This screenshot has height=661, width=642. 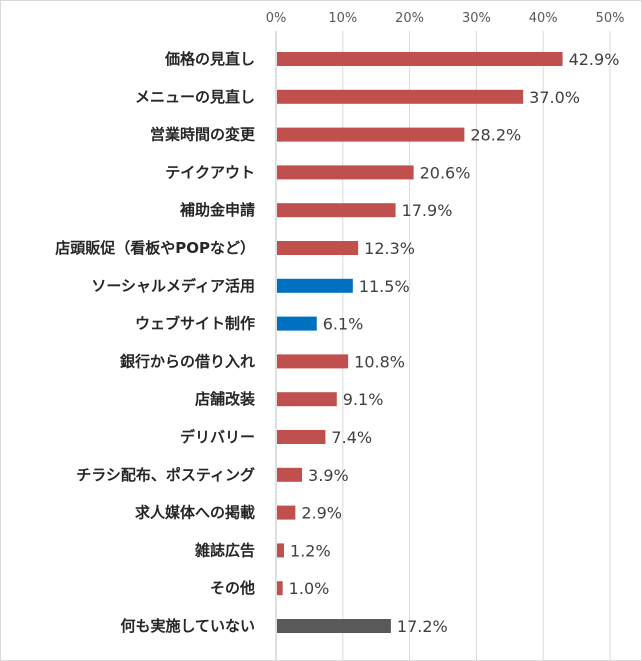 I want to click on data-label: 6.1%, so click(x=343, y=324).